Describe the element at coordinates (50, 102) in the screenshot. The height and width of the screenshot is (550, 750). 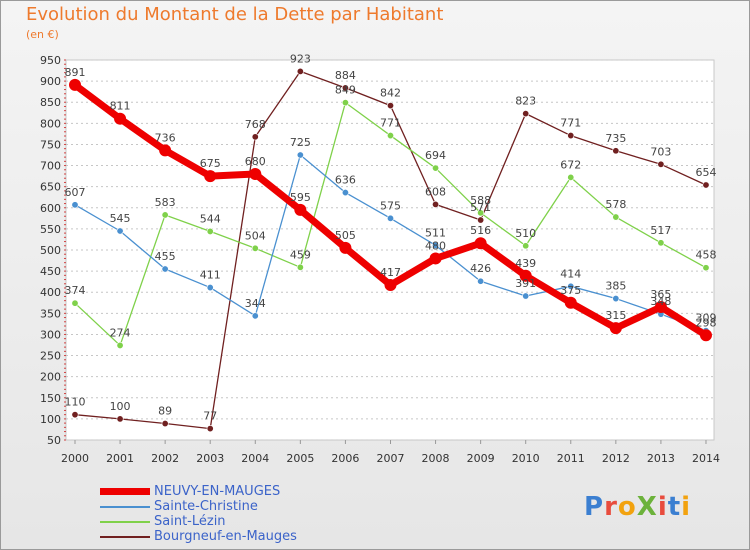
I see `y-tick-label: 850` at that location.